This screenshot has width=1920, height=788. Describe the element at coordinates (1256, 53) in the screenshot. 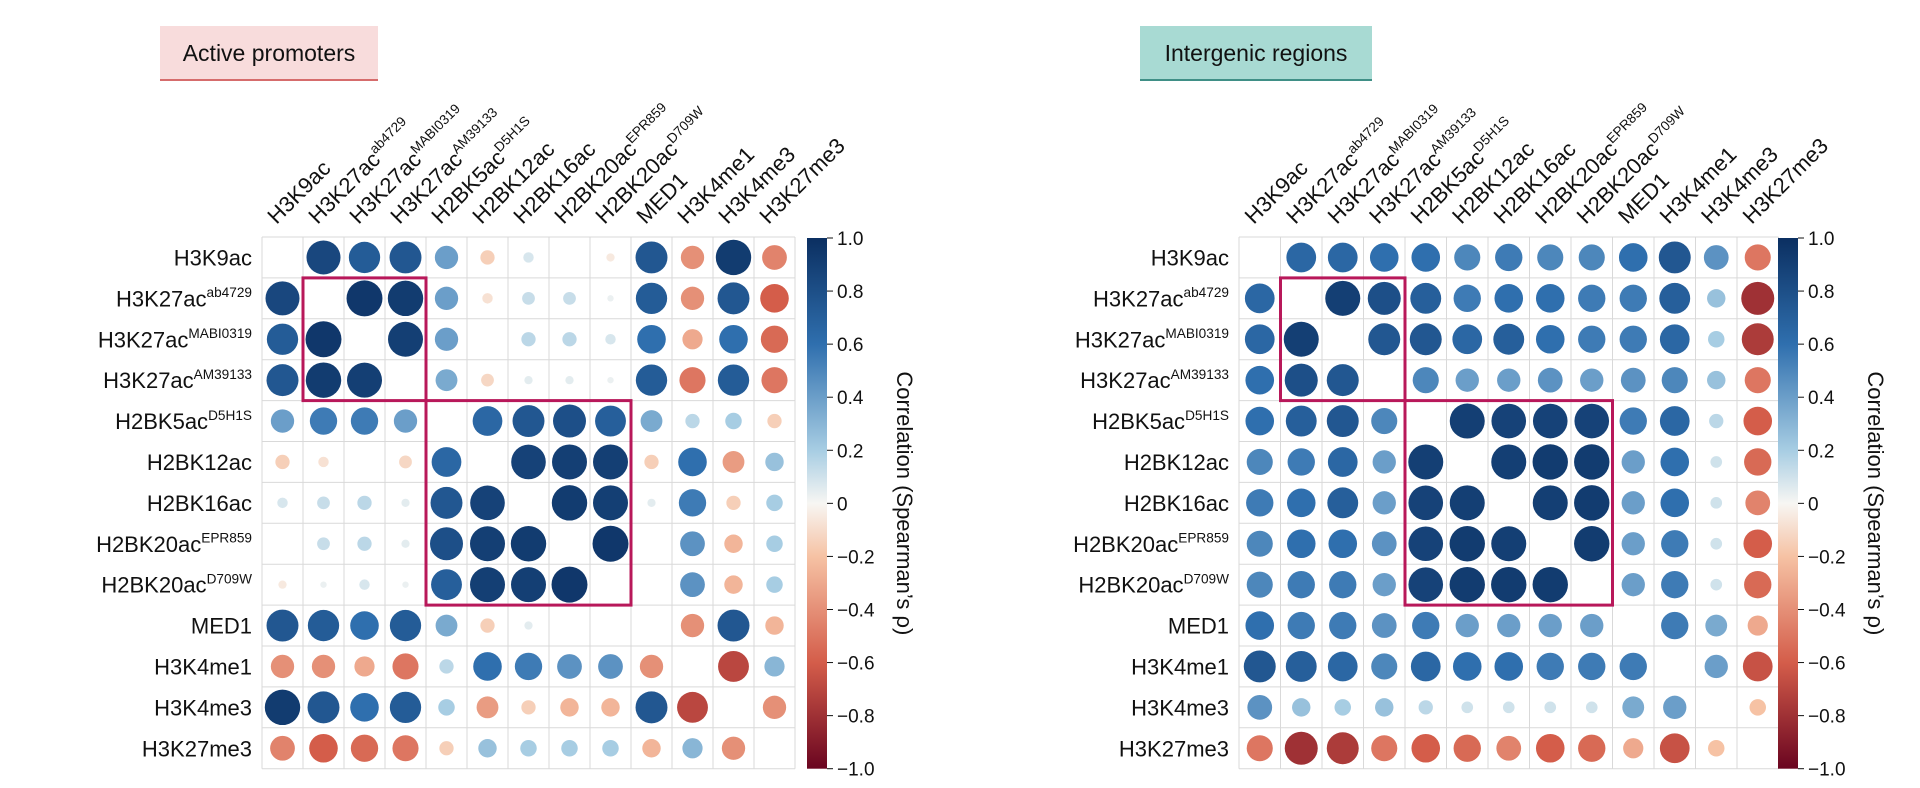

I see `panel-title: Intergenic regions` at that location.